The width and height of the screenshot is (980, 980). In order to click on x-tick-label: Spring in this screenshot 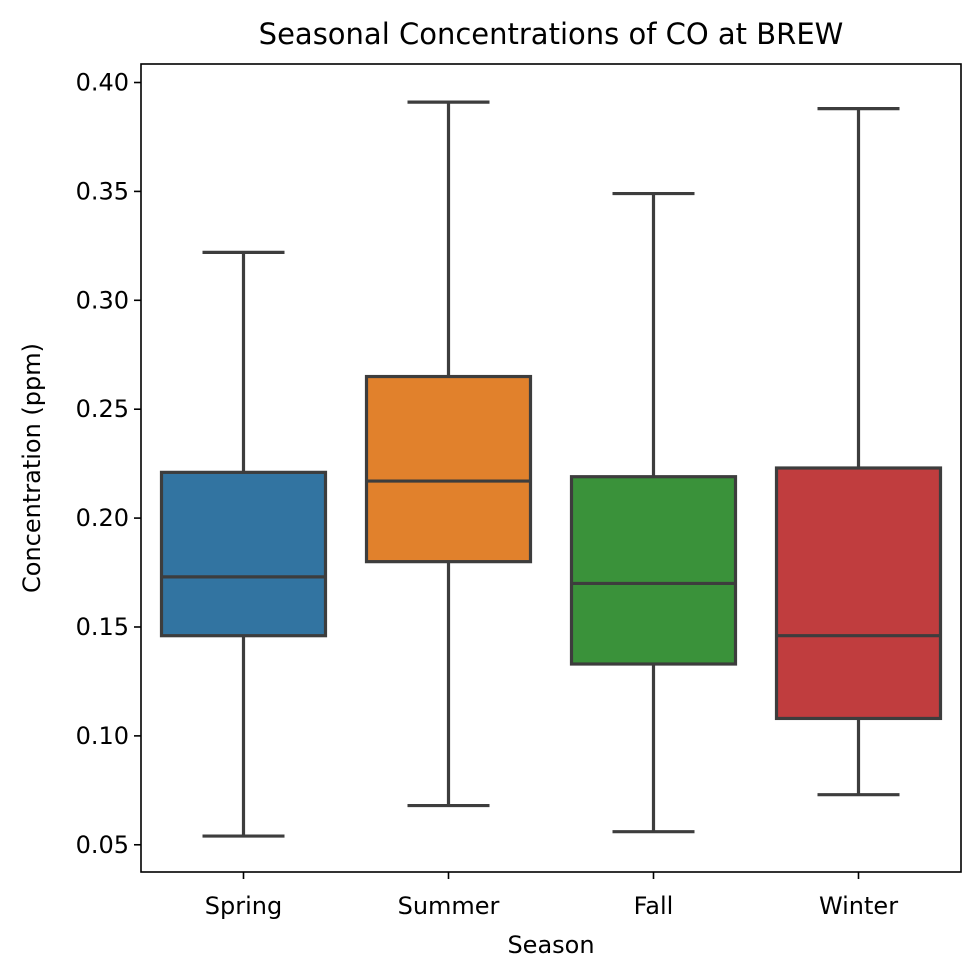, I will do `click(243, 906)`.